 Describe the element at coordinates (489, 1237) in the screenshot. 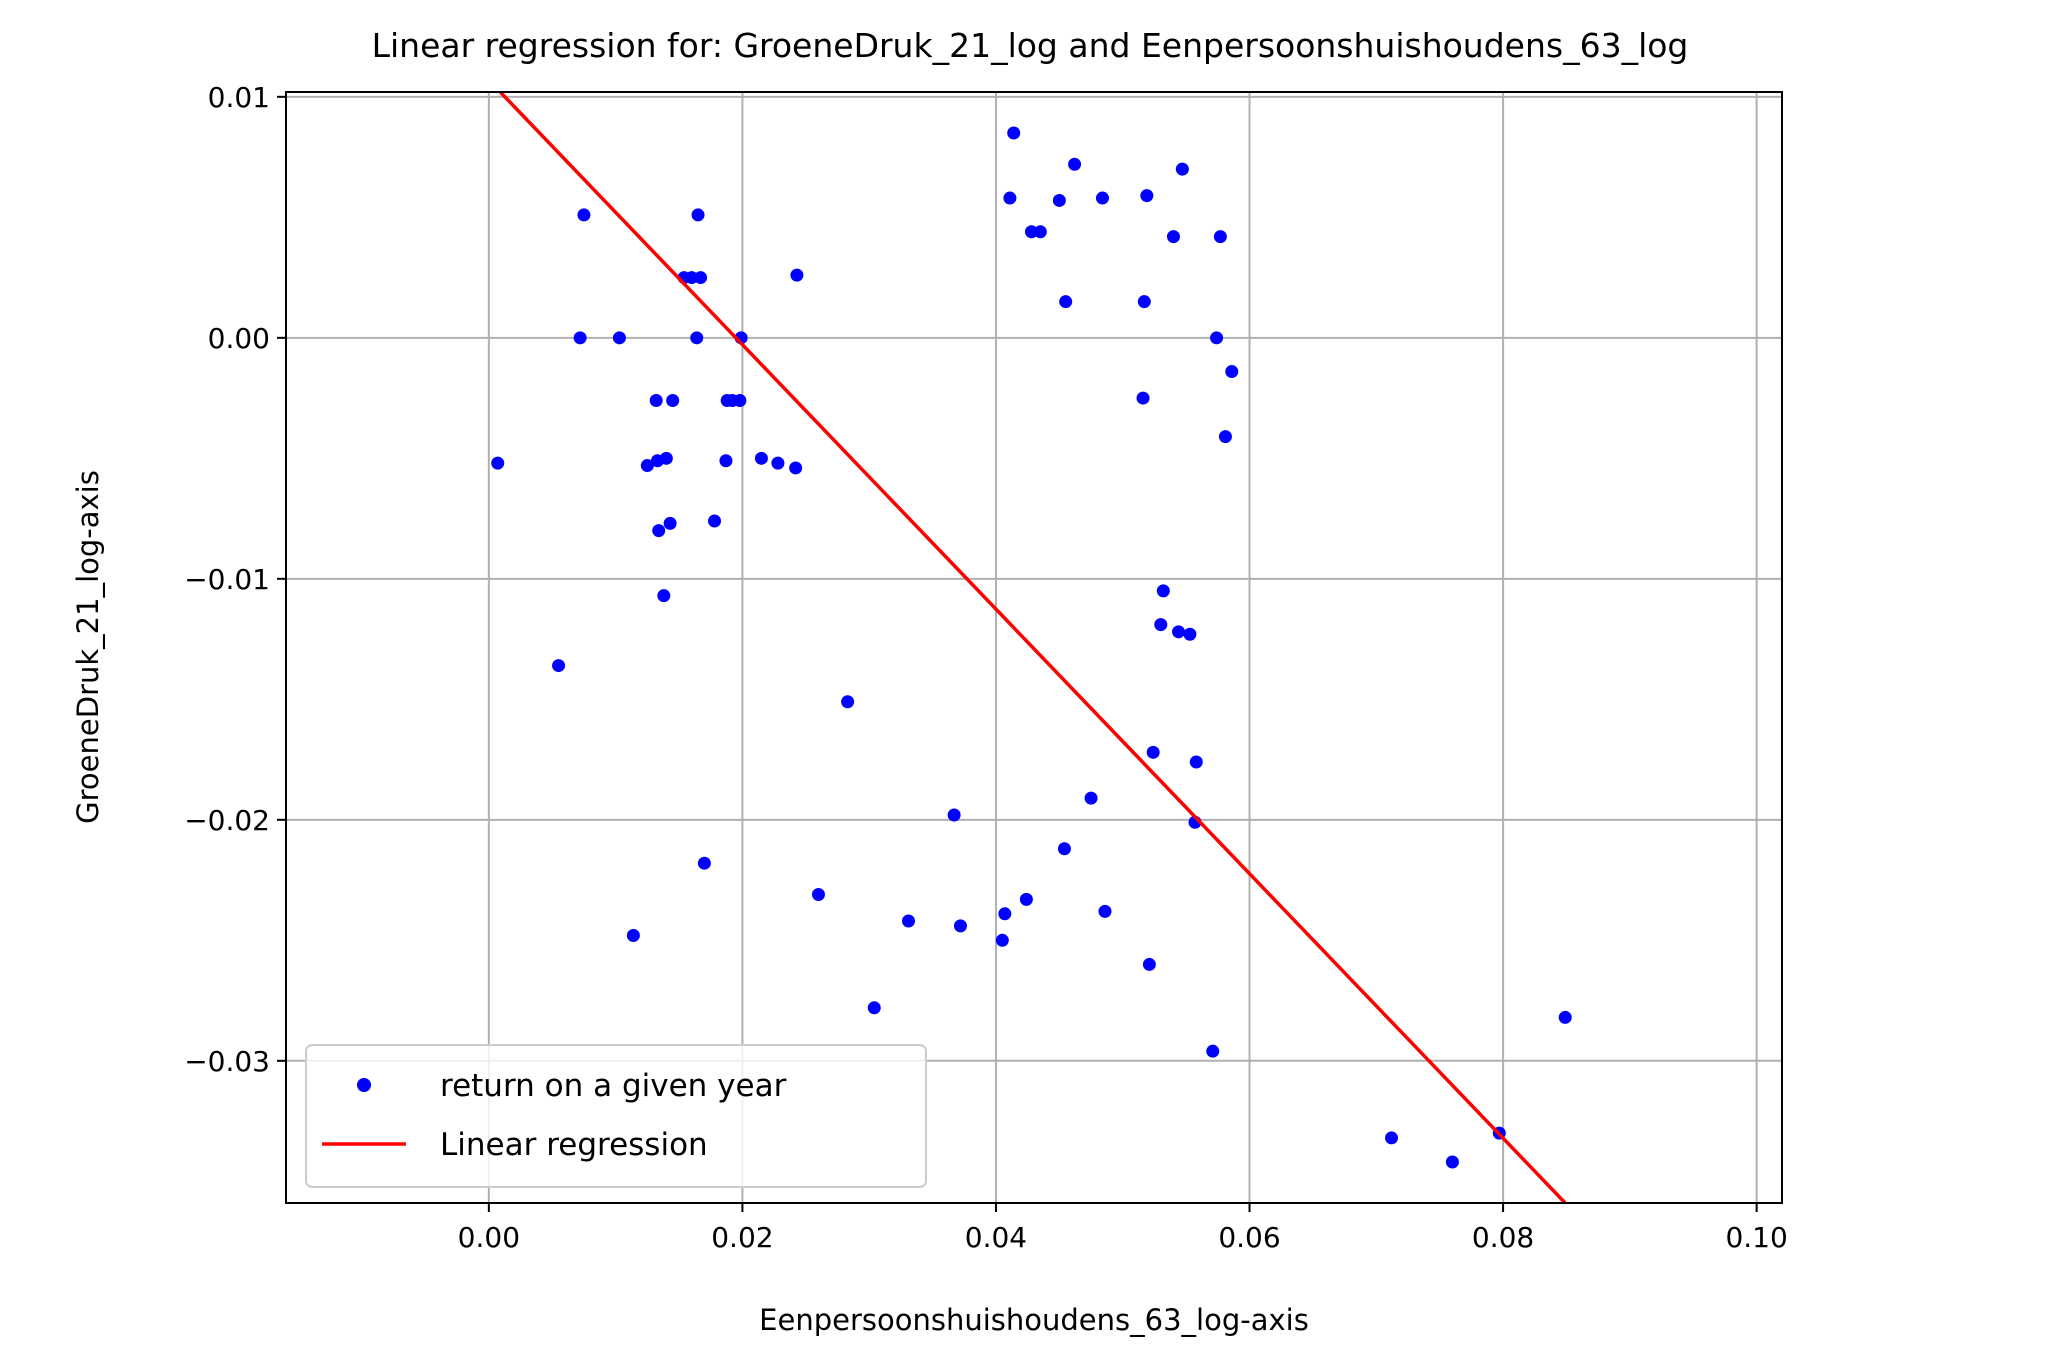

I see `x-tick-label: 0.00` at that location.